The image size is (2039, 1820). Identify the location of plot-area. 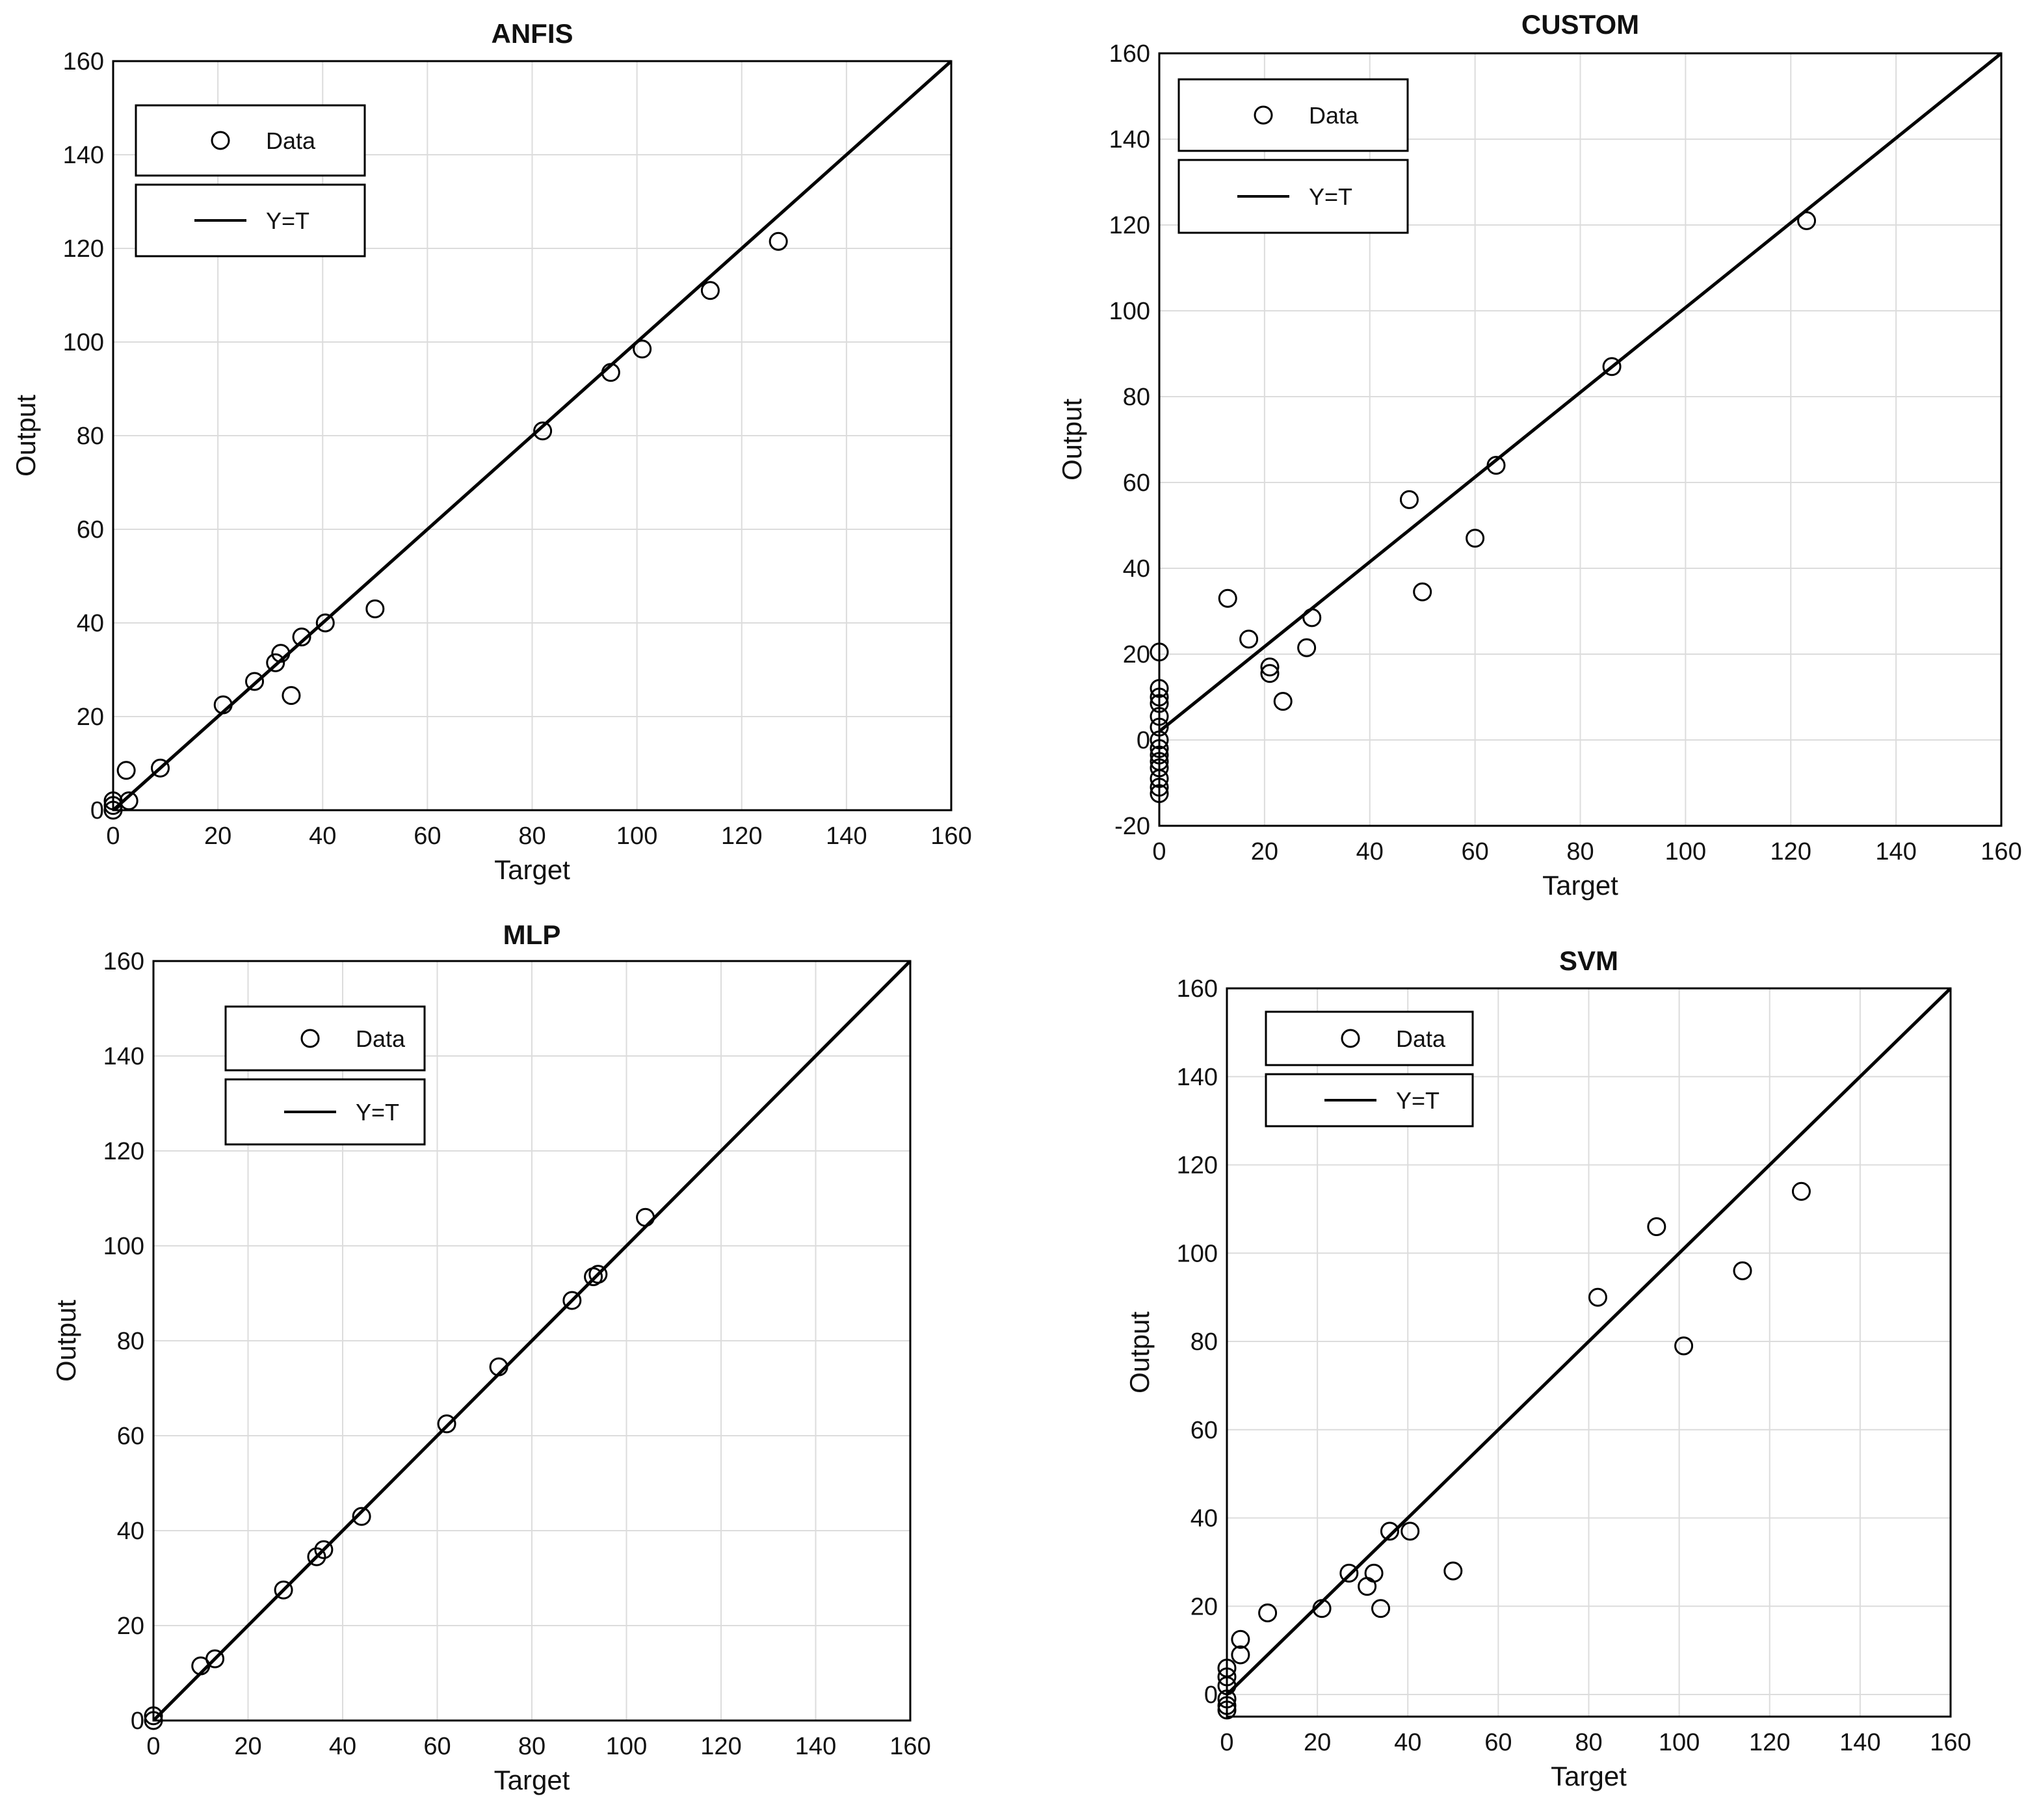
(1590, 1342).